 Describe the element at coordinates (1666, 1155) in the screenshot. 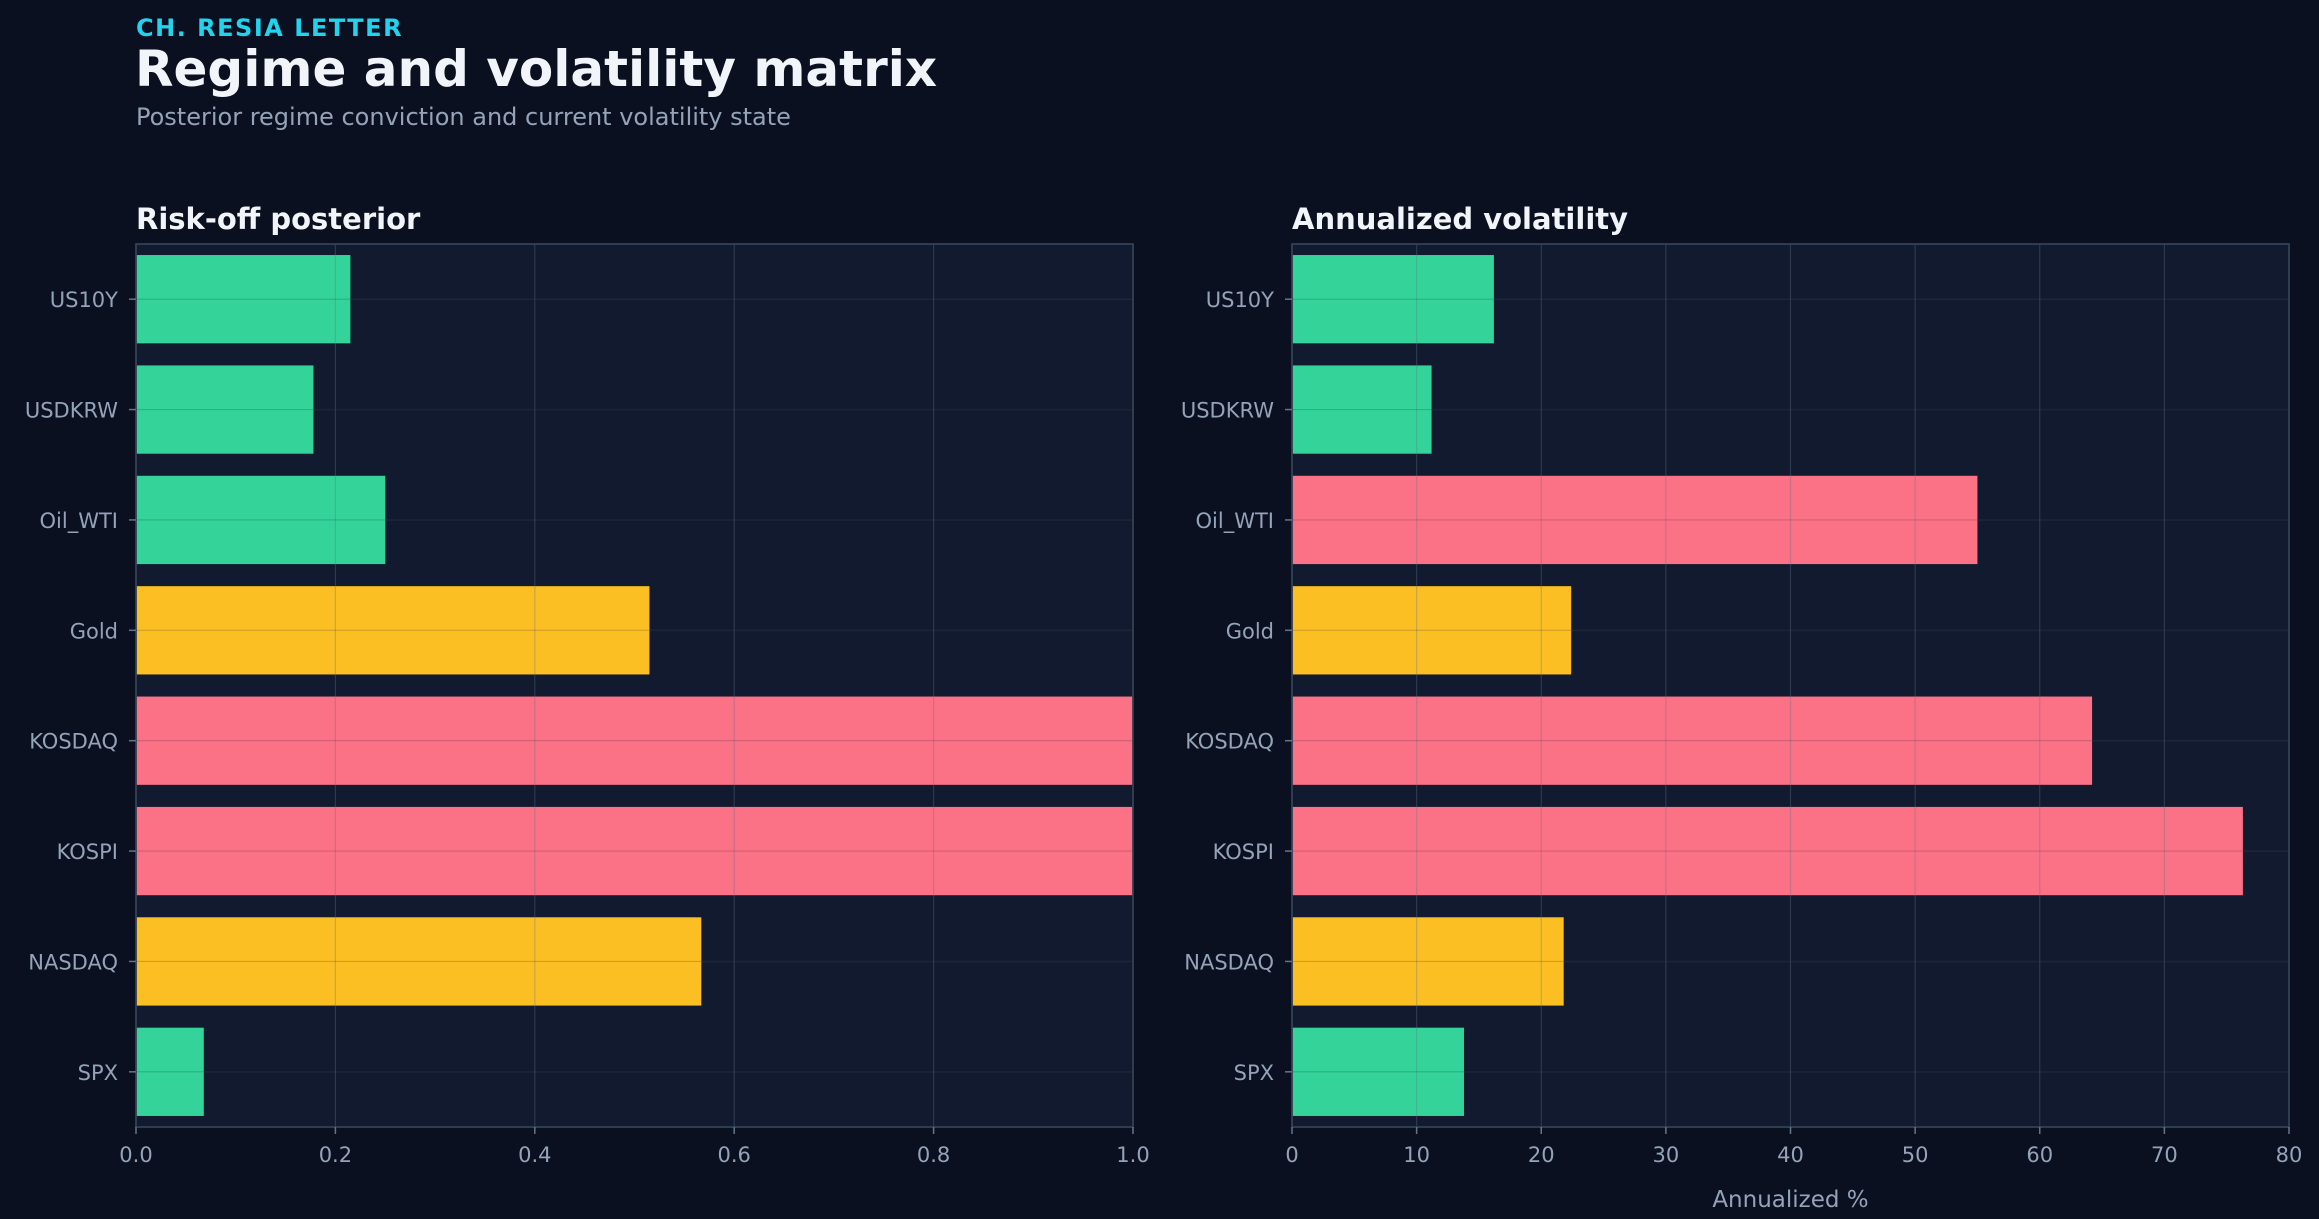

I see `x-tick-label: 30` at that location.